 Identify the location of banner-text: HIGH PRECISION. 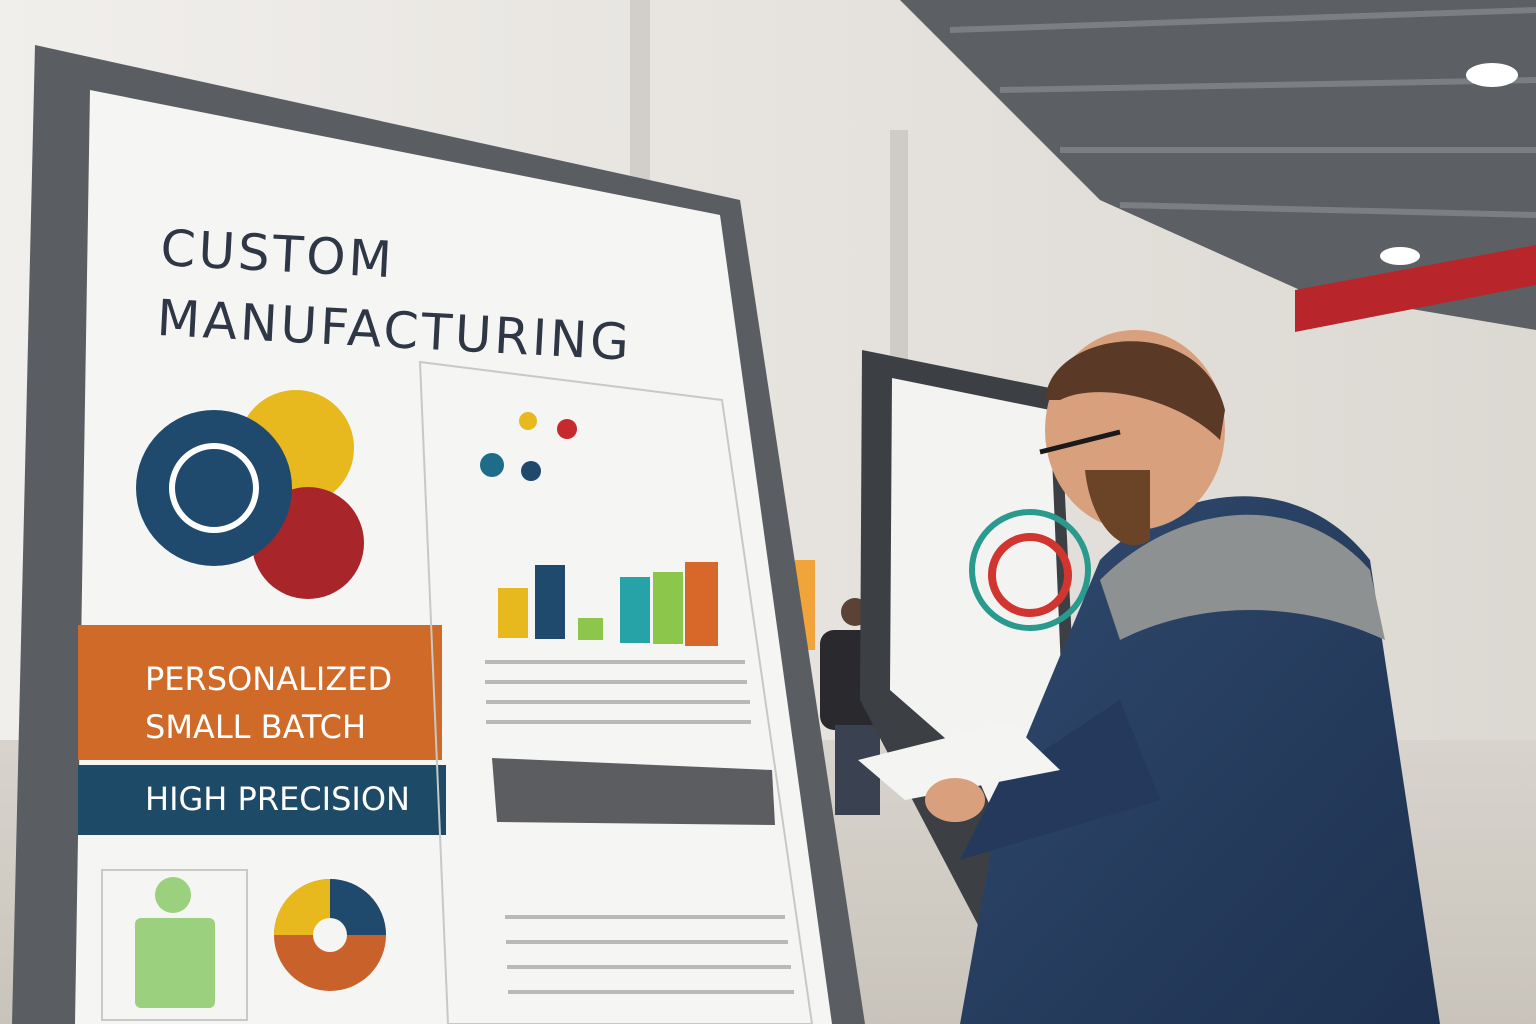
(277, 799).